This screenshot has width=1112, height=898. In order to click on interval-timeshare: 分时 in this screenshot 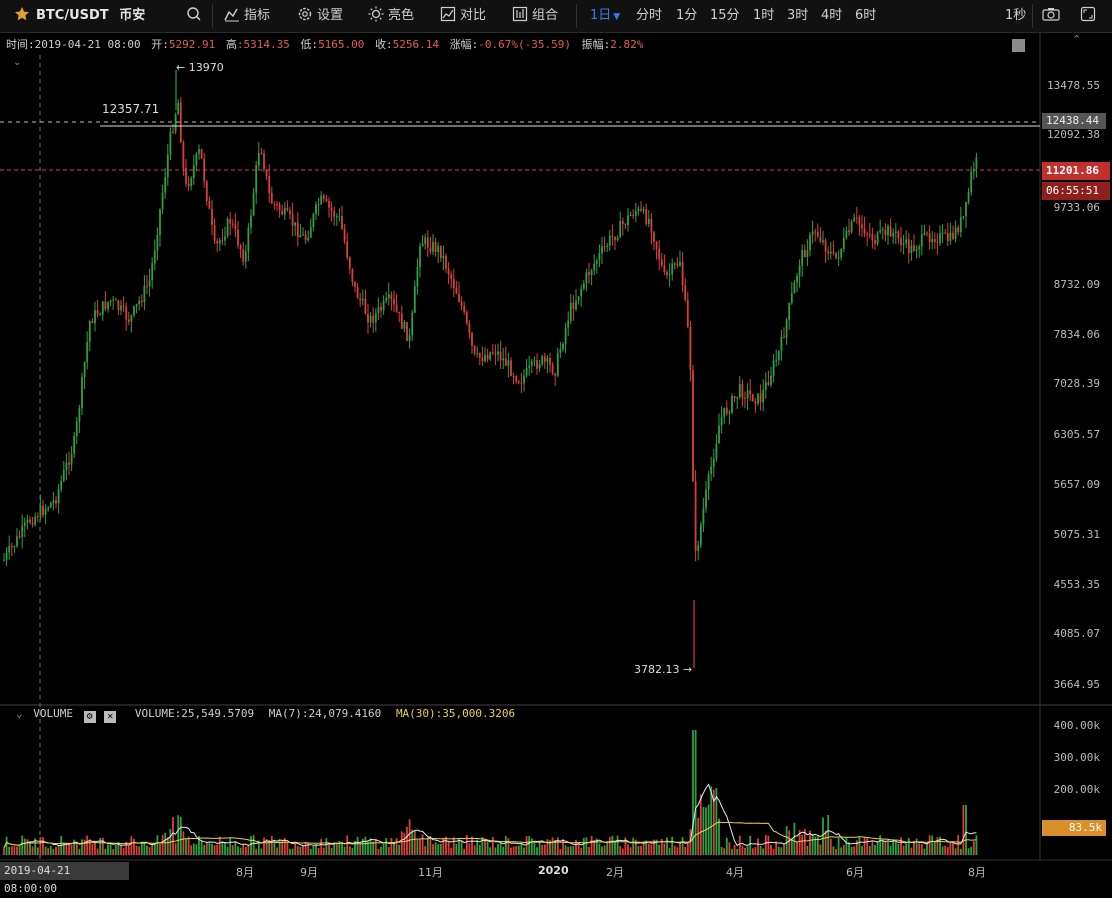, I will do `click(649, 15)`.